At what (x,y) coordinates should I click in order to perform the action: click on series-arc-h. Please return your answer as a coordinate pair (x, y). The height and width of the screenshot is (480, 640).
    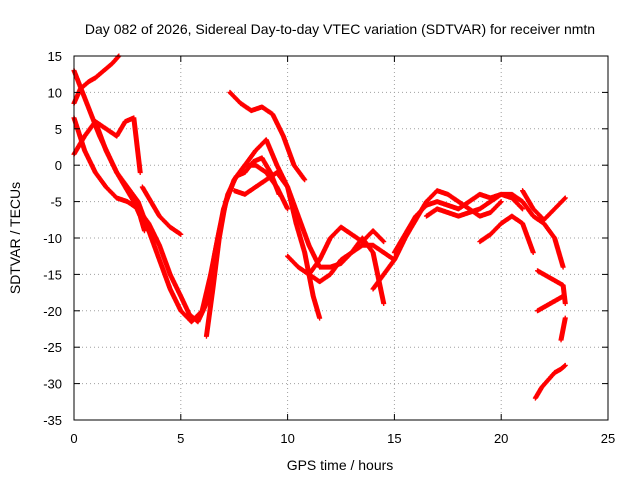
    Looking at the image, I should click on (267, 136).